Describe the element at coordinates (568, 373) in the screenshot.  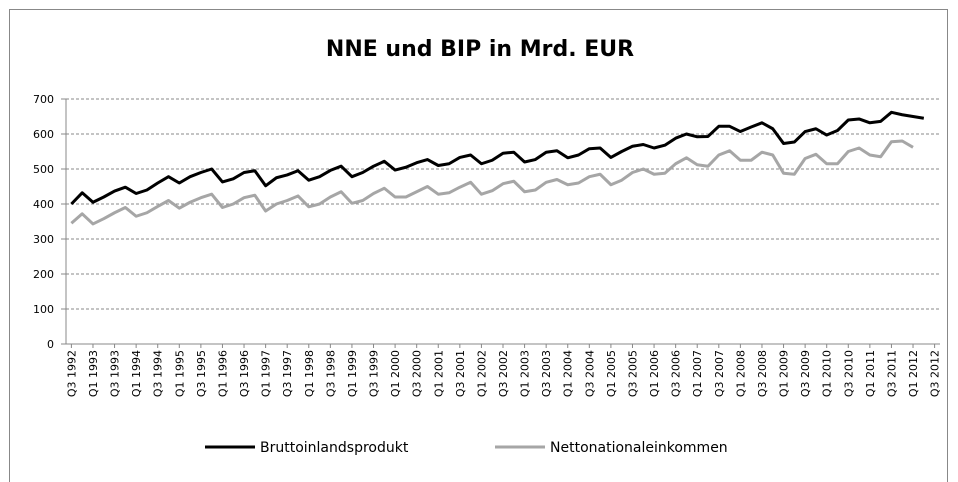
I see `x-tick-label: Q1 2004` at that location.